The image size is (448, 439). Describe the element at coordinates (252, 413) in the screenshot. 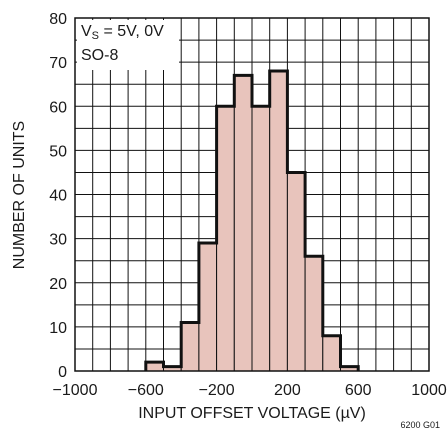

I see `x-axis-label: INPUT OFFSET VOLTAGE (µV)` at that location.